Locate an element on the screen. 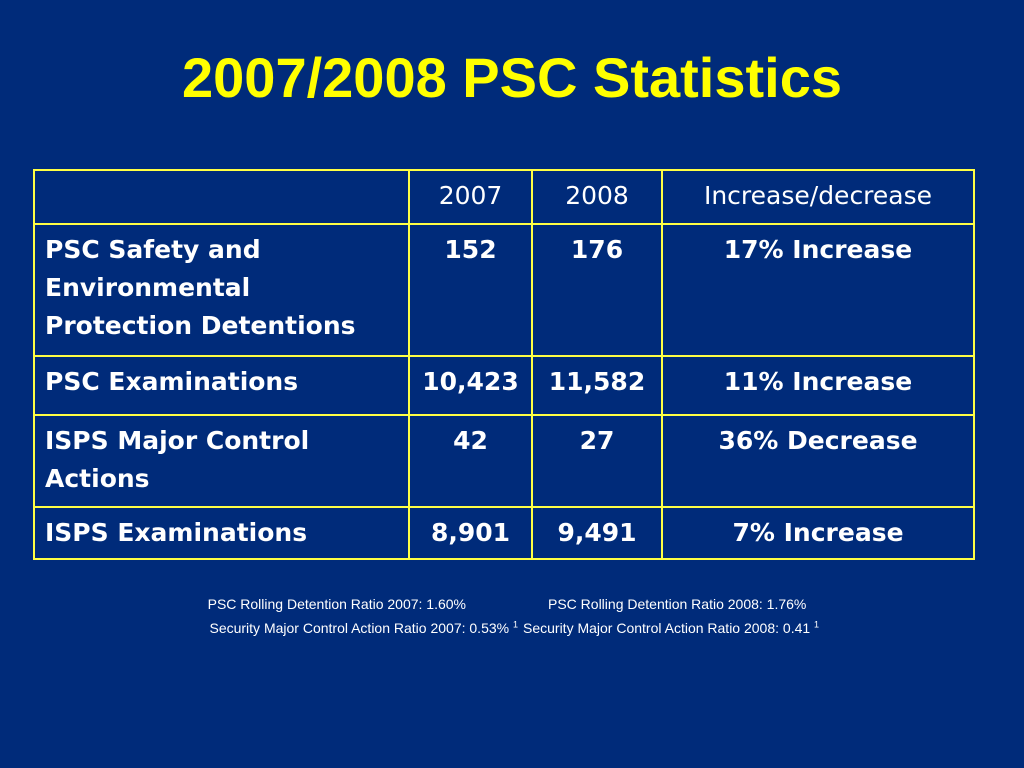  value-change: 11% Increase is located at coordinates (818, 385).